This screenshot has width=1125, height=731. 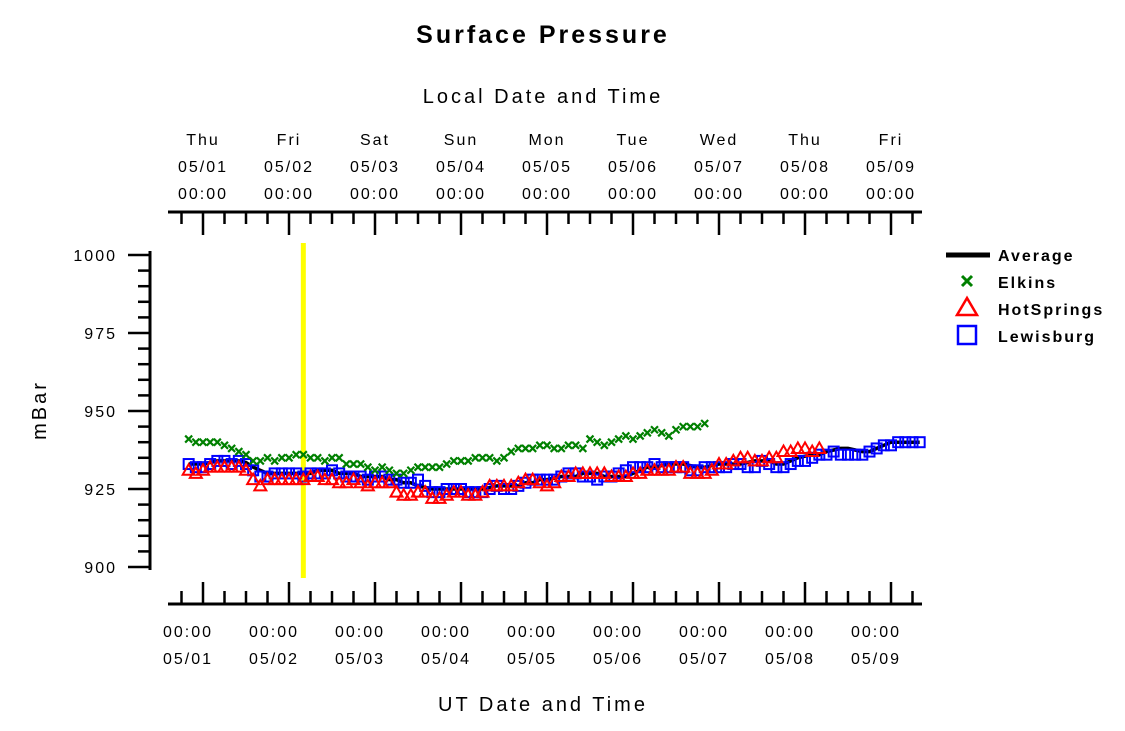 What do you see at coordinates (805, 140) in the screenshot?
I see `top-tick-day: Thu` at bounding box center [805, 140].